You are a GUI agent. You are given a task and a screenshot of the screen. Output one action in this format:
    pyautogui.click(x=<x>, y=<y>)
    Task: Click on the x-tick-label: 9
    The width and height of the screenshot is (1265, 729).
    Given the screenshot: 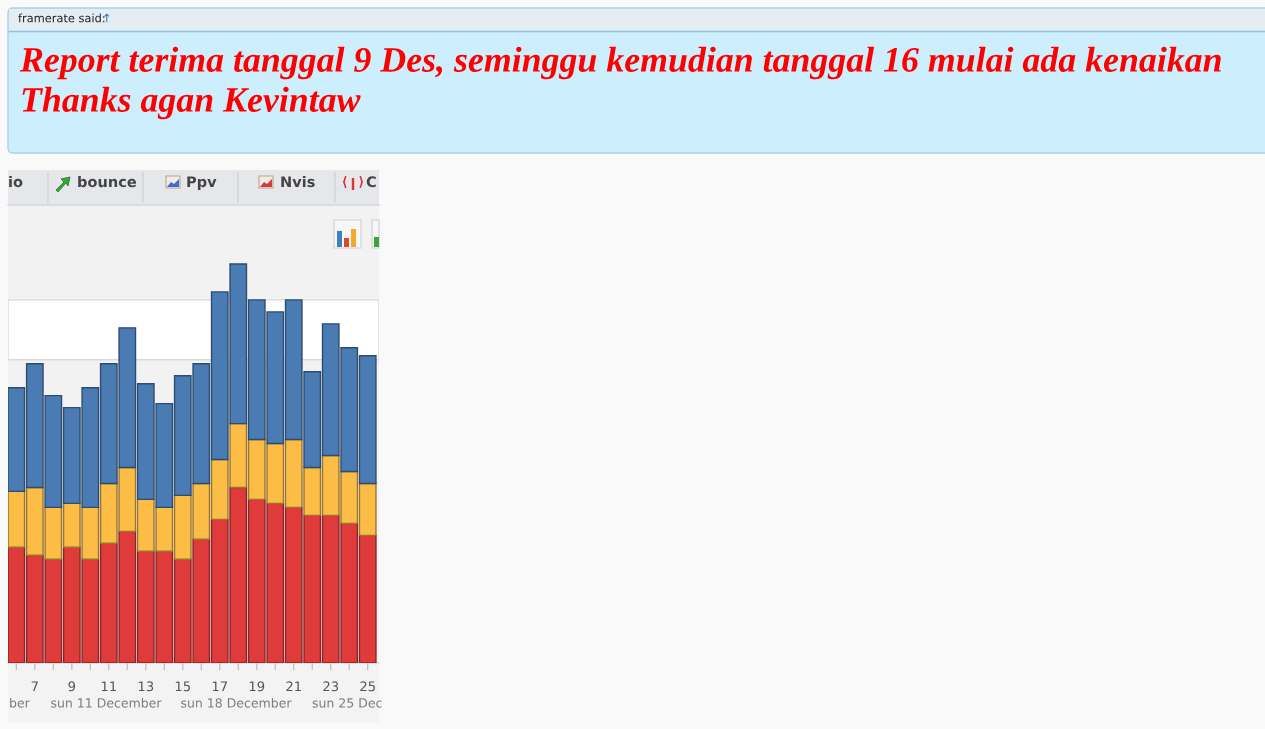 What is the action you would take?
    pyautogui.click(x=72, y=686)
    